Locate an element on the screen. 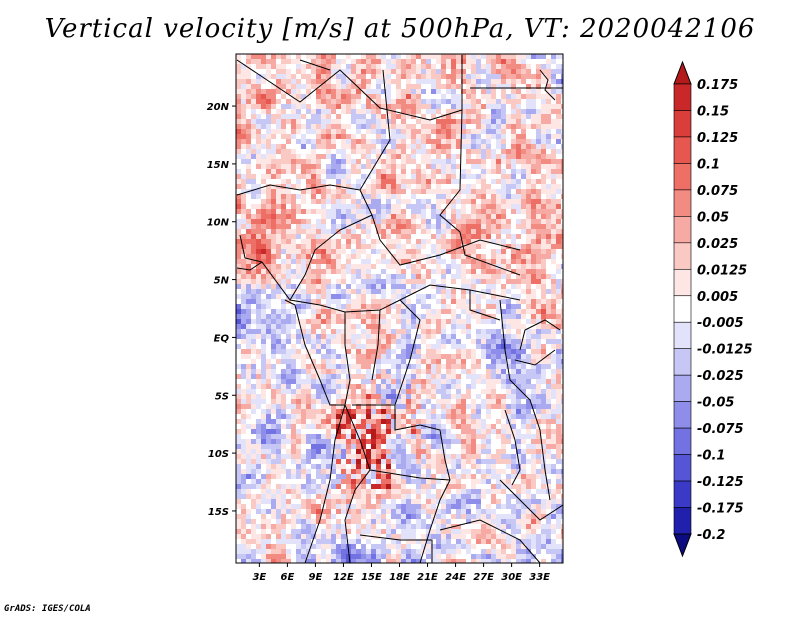  colorbar-label: 0.1 is located at coordinates (708, 164).